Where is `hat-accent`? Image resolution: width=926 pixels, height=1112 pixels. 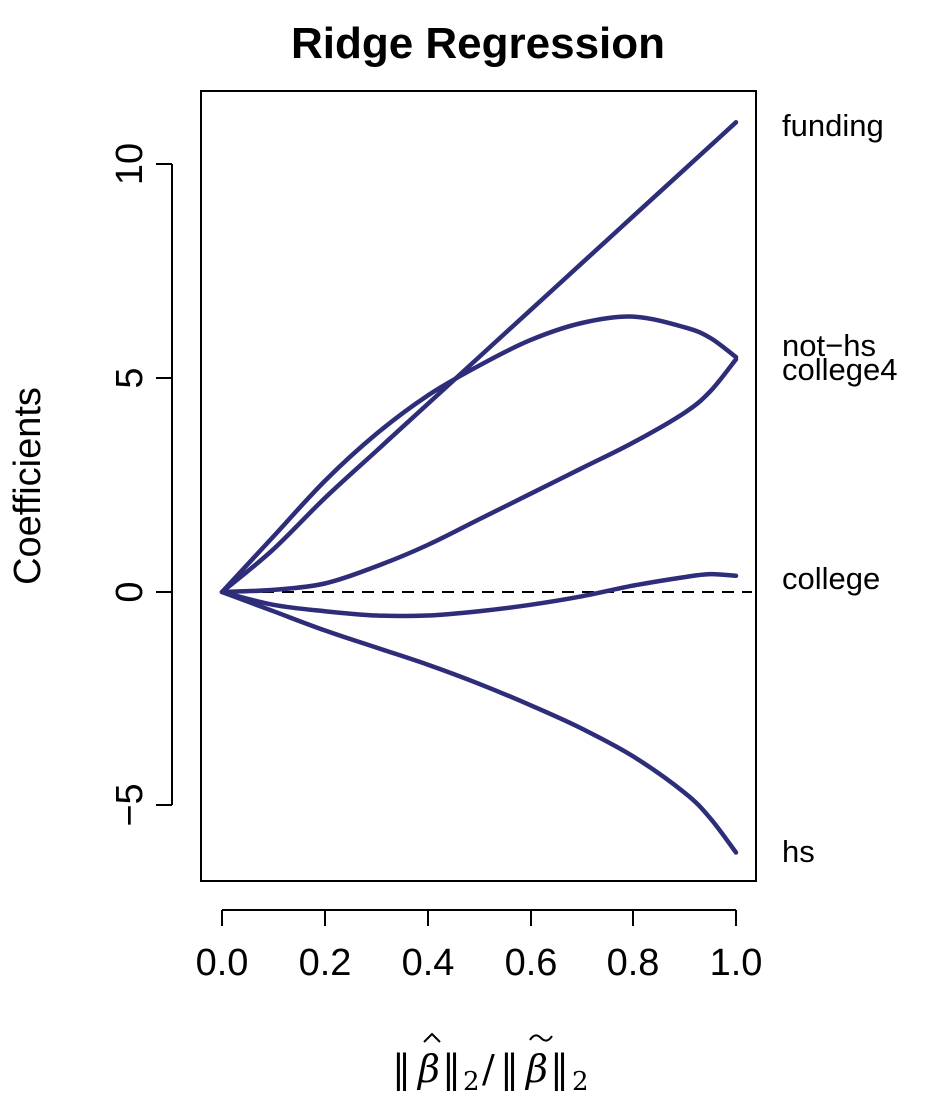 hat-accent is located at coordinates (432, 1037).